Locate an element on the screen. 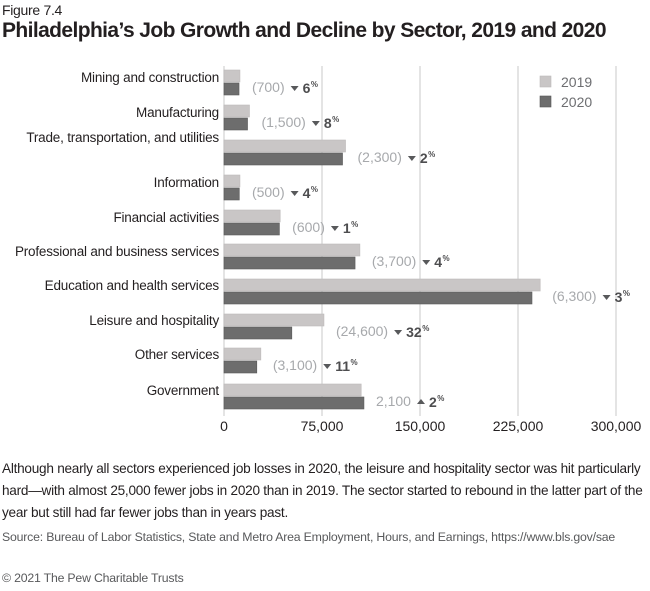 Image resolution: width=650 pixels, height=591 pixels. annotation-6: (6,300) 3% is located at coordinates (591, 296).